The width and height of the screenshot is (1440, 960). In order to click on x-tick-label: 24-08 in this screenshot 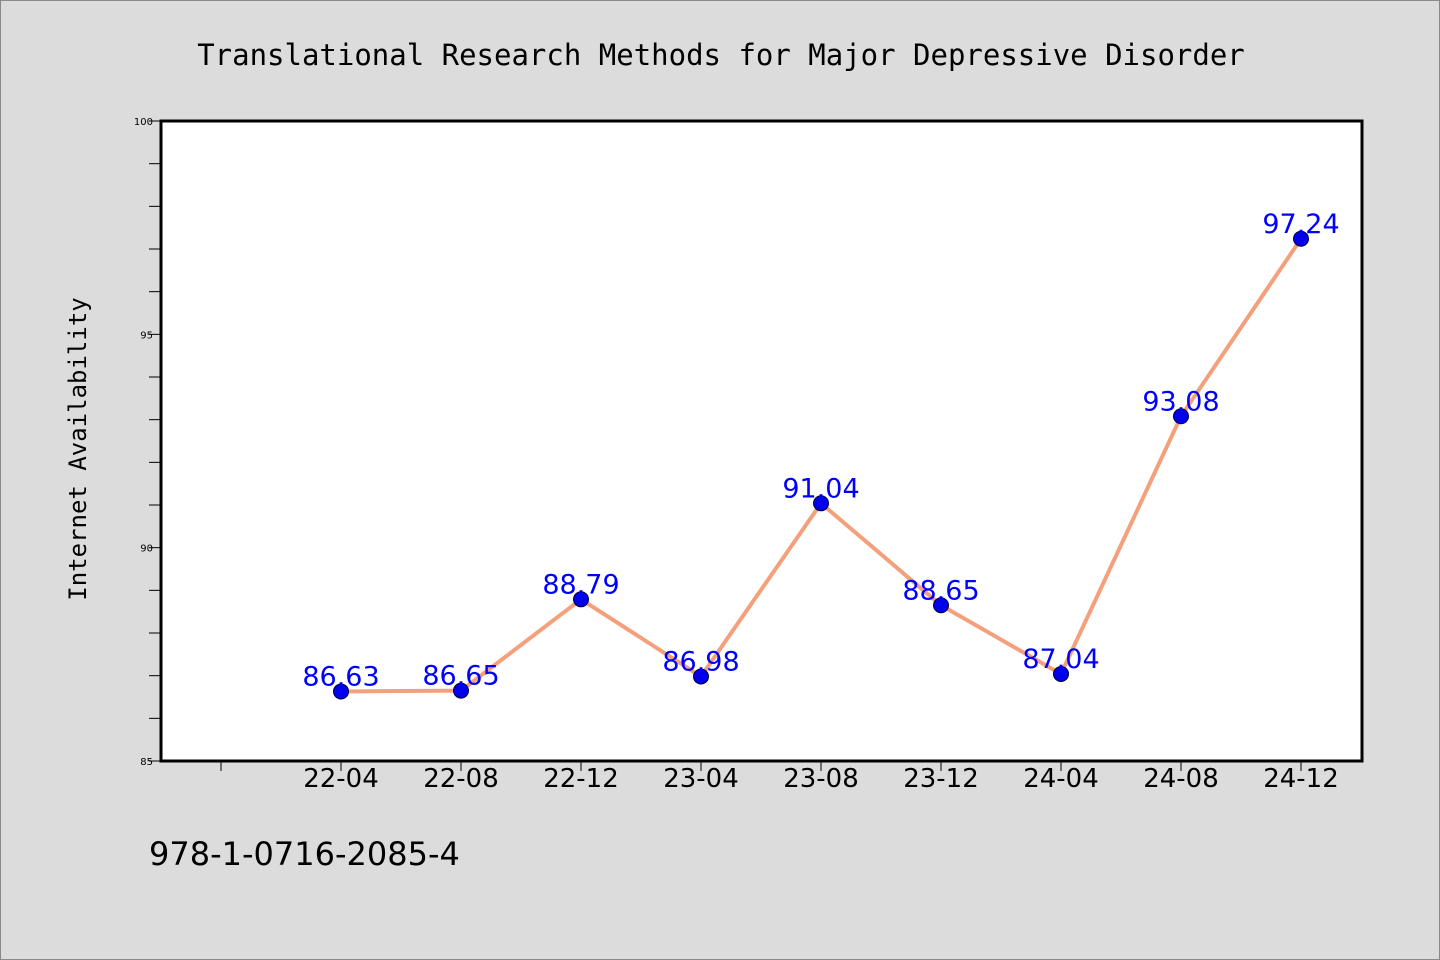, I will do `click(1181, 779)`.